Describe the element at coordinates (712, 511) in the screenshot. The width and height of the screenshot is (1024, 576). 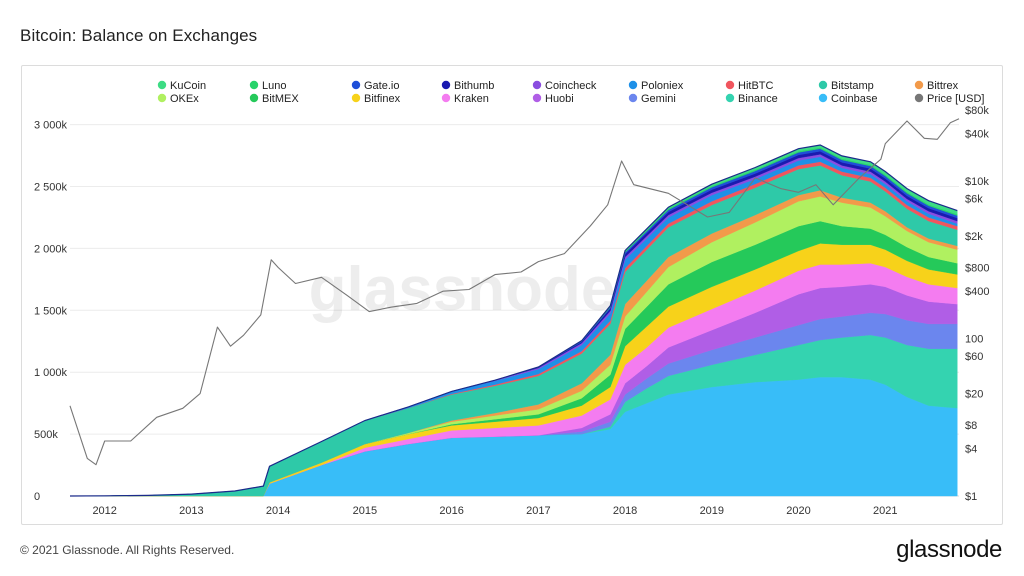
I see `x-tick-label: 2019` at that location.